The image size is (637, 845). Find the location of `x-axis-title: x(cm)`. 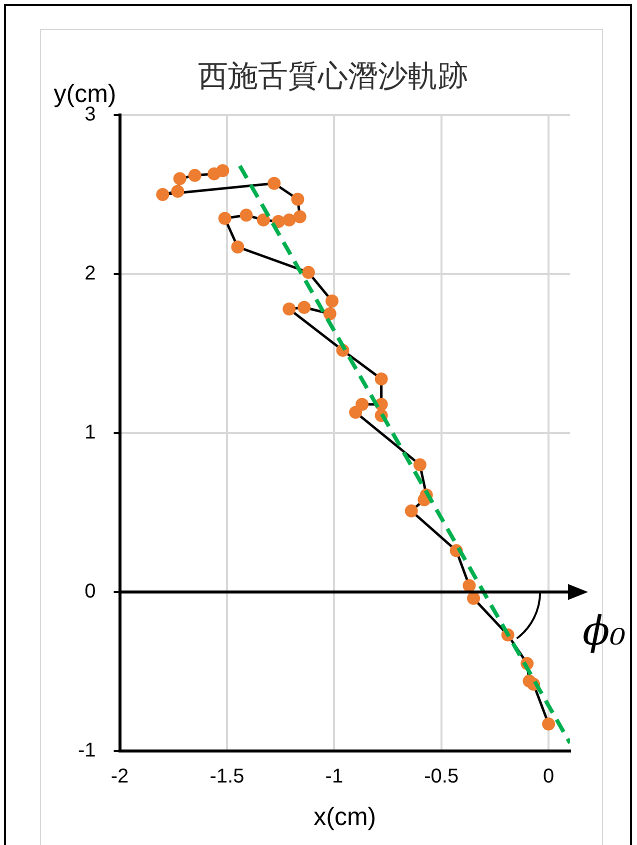

x-axis-title: x(cm) is located at coordinates (345, 816).